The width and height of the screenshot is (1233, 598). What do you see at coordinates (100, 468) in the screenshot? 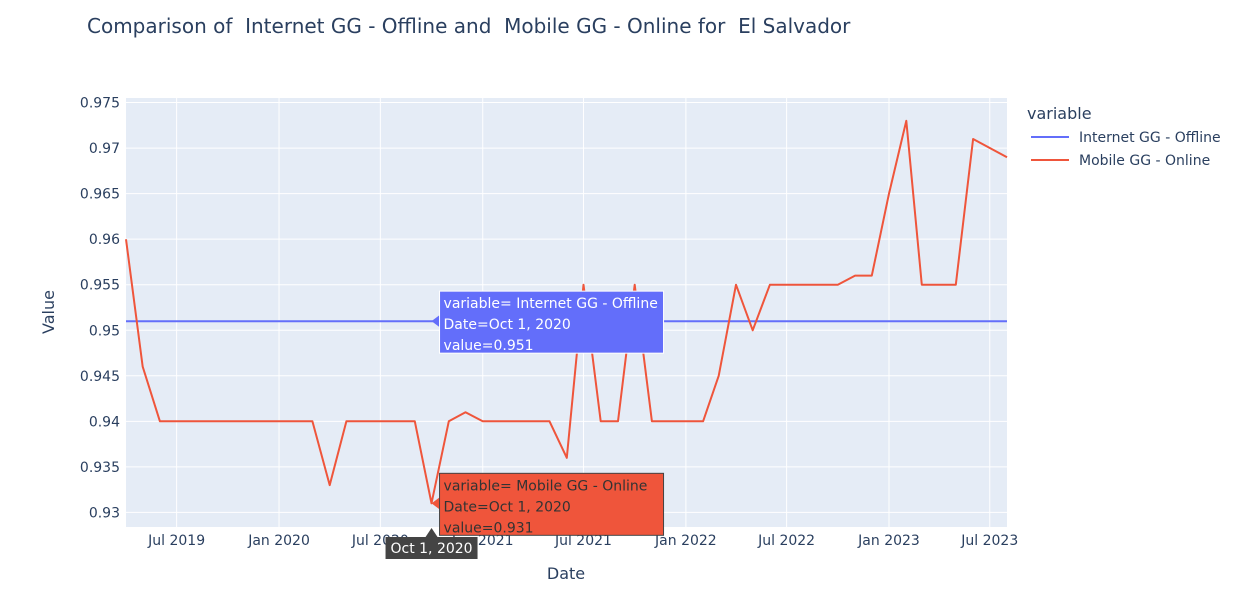
I see `y-tick-label: 0.935` at bounding box center [100, 468].